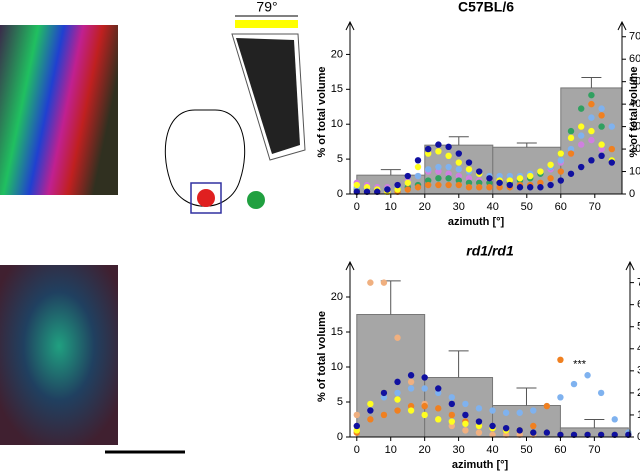 The width and height of the screenshot is (640, 474). What do you see at coordinates (59, 355) in the screenshot?
I see `image-bottom` at bounding box center [59, 355].